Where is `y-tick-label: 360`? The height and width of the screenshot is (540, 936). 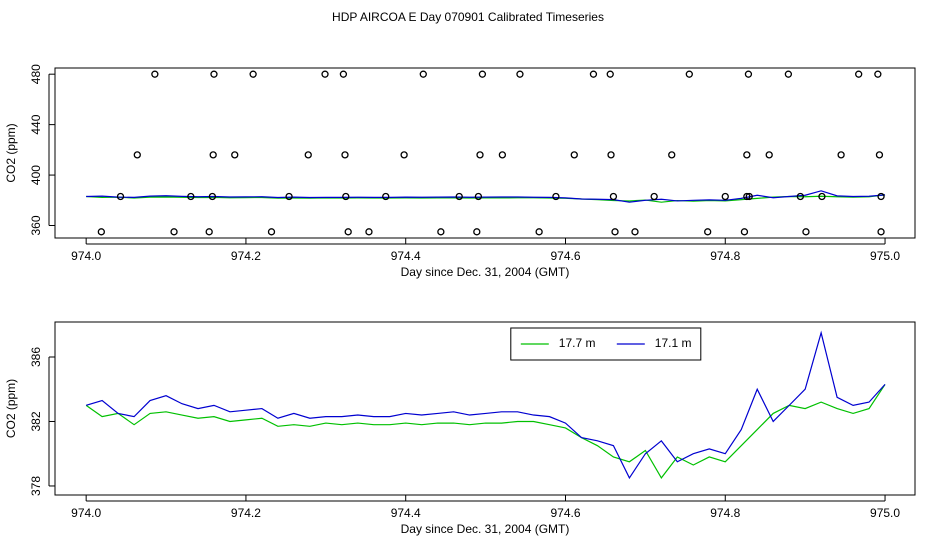 y-tick-label: 360 is located at coordinates (36, 225).